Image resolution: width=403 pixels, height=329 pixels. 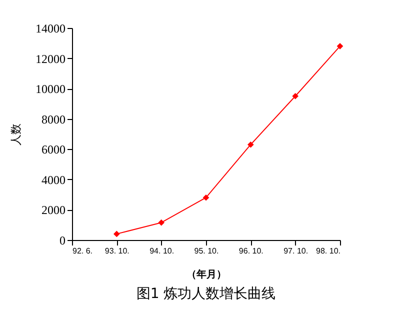 What do you see at coordinates (51, 89) in the screenshot?
I see `y-tick-label: 10000` at bounding box center [51, 89].